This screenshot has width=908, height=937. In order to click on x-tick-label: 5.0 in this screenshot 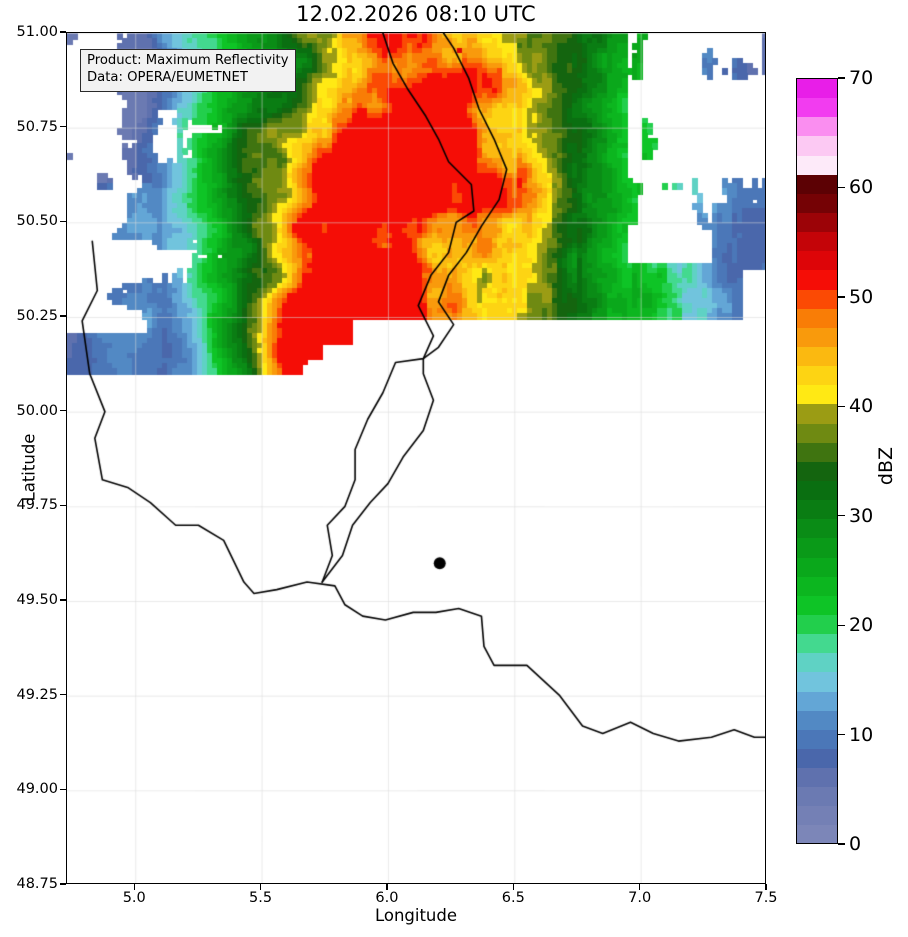, I will do `click(134, 898)`.